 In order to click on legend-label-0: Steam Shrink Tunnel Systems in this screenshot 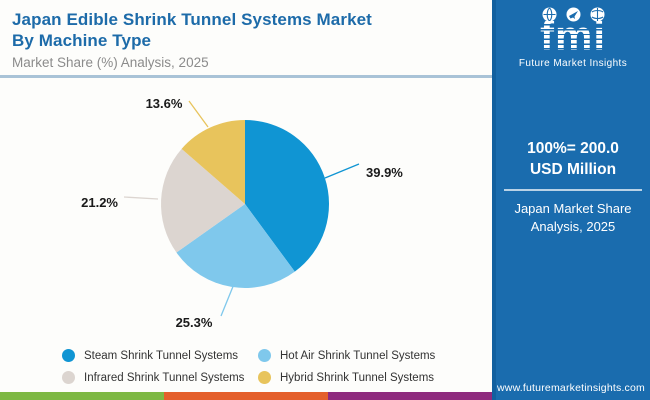, I will do `click(161, 355)`.